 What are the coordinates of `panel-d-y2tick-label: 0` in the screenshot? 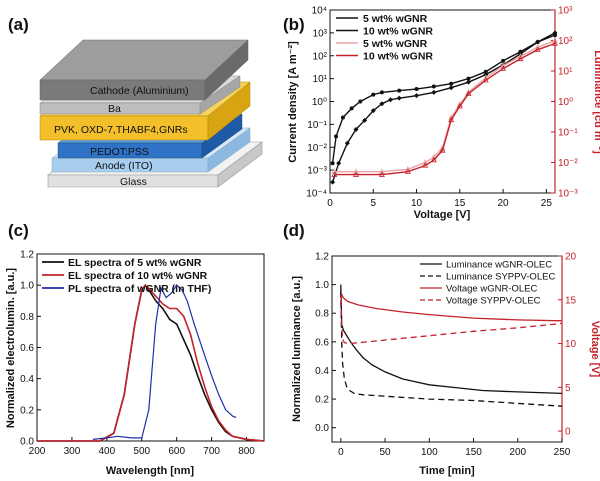 It's located at (568, 432).